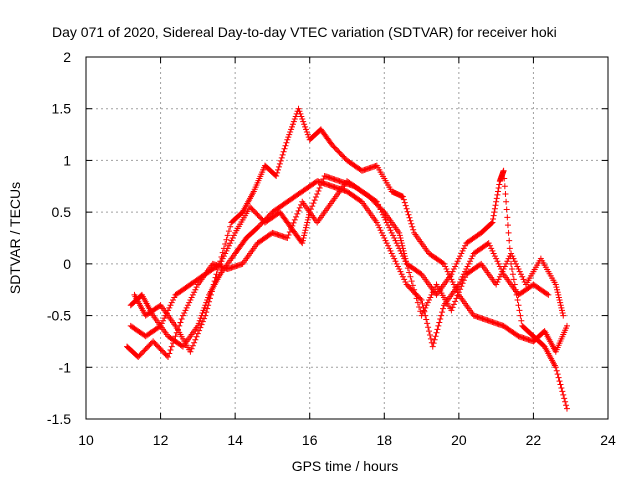  Describe the element at coordinates (86, 440) in the screenshot. I see `x-tick-label: 10` at that location.